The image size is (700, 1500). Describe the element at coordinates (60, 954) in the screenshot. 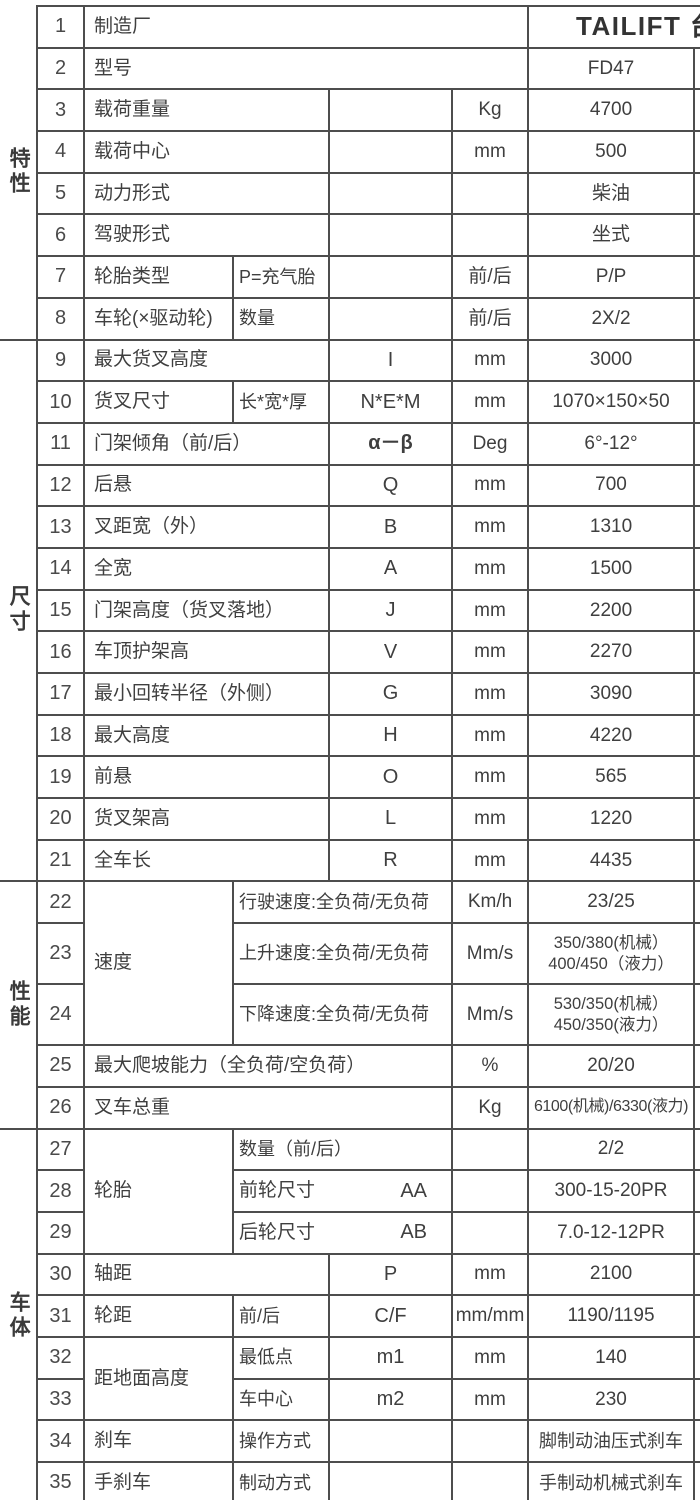

I see `row-number: 23` at that location.